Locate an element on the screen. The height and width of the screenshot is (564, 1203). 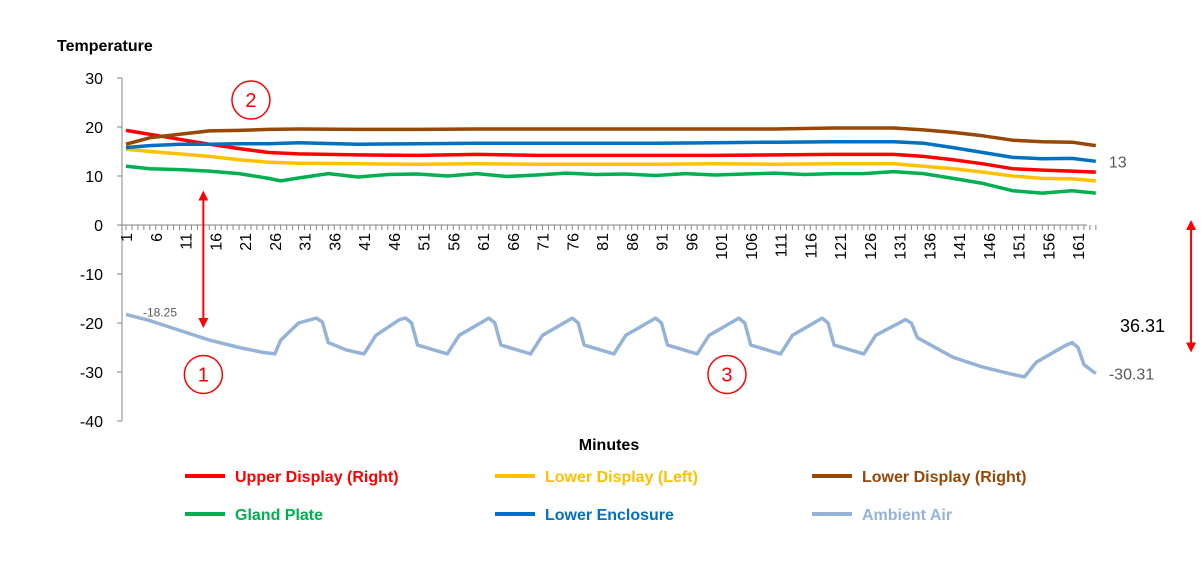
x-tick-label: 71 is located at coordinates (544, 242).